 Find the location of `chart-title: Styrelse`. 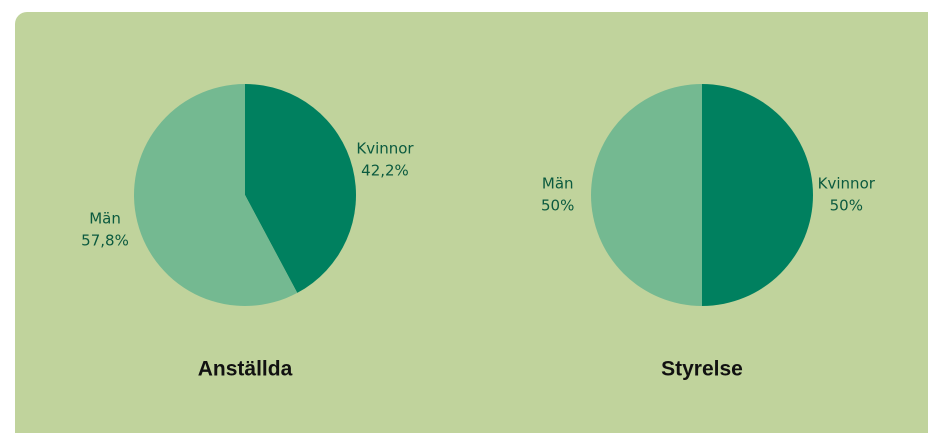

chart-title: Styrelse is located at coordinates (702, 369).